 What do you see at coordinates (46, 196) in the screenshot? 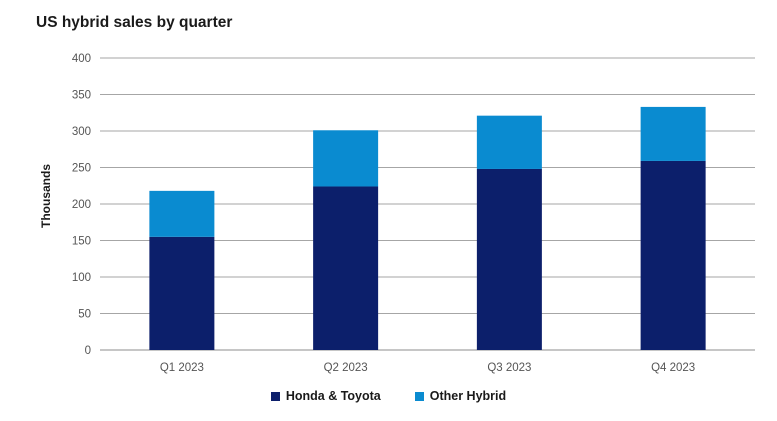
I see `y-axis-label: Thousands` at bounding box center [46, 196].